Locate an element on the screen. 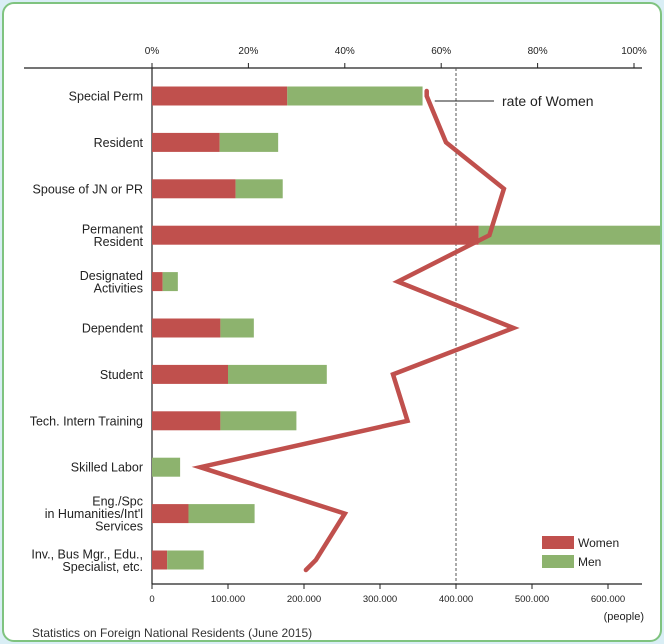 This screenshot has height=644, width=664. rate-callout-label: rate of Women is located at coordinates (548, 101).